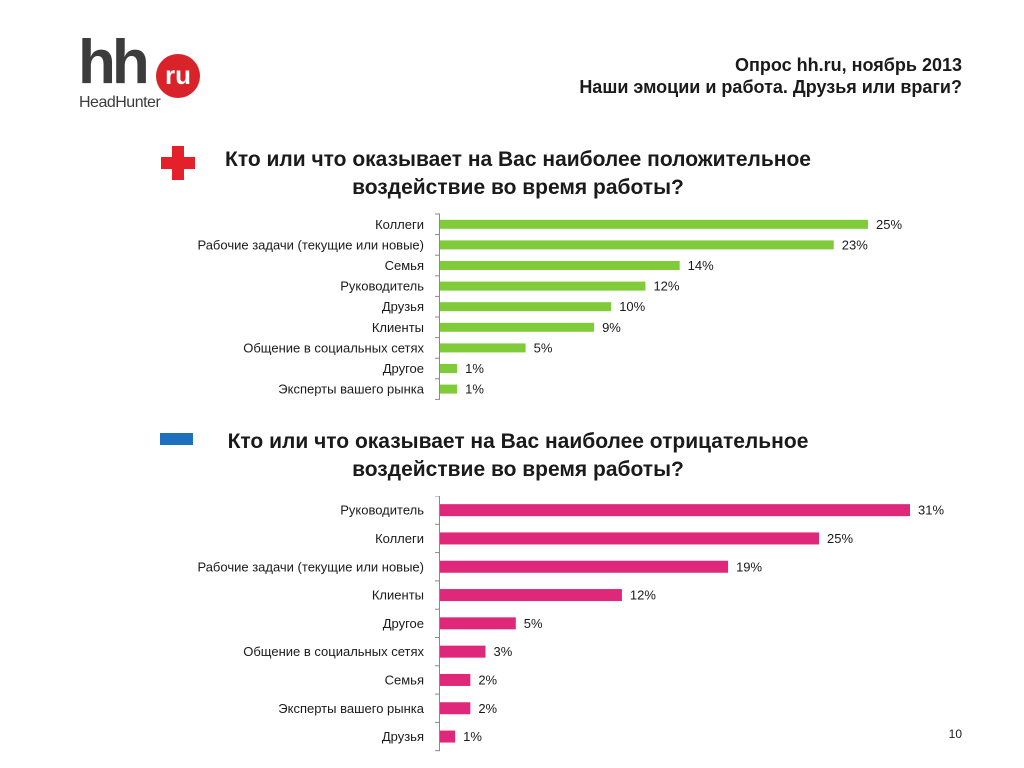 The width and height of the screenshot is (1024, 768). Describe the element at coordinates (848, 65) in the screenshot. I see `header-line-1: Опрос hh.ru, ноябрь 2013` at that location.